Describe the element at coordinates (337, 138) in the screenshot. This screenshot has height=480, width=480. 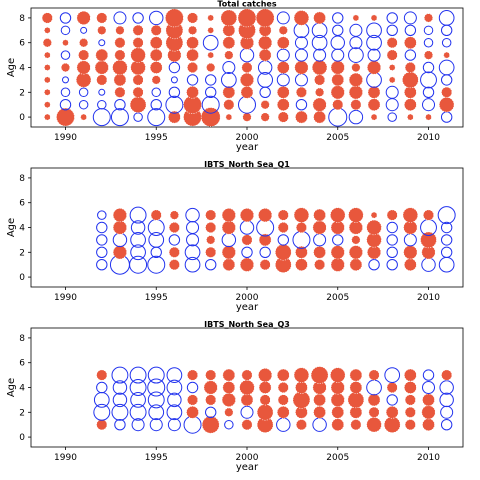
I see `panel-1-x-tick-label: 2005` at that location.